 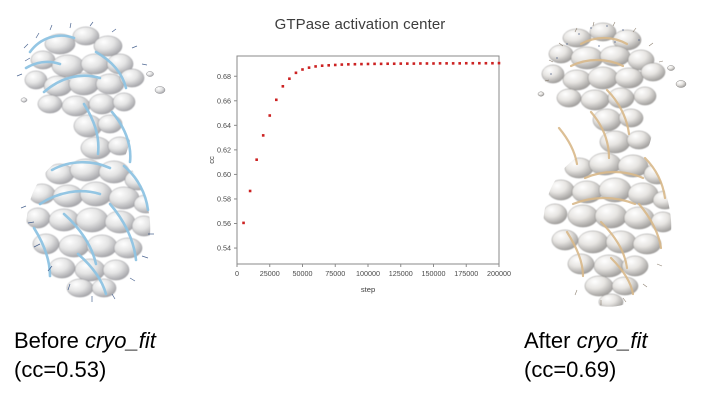 What do you see at coordinates (371, 143) in the screenshot?
I see `data-point-series` at bounding box center [371, 143].